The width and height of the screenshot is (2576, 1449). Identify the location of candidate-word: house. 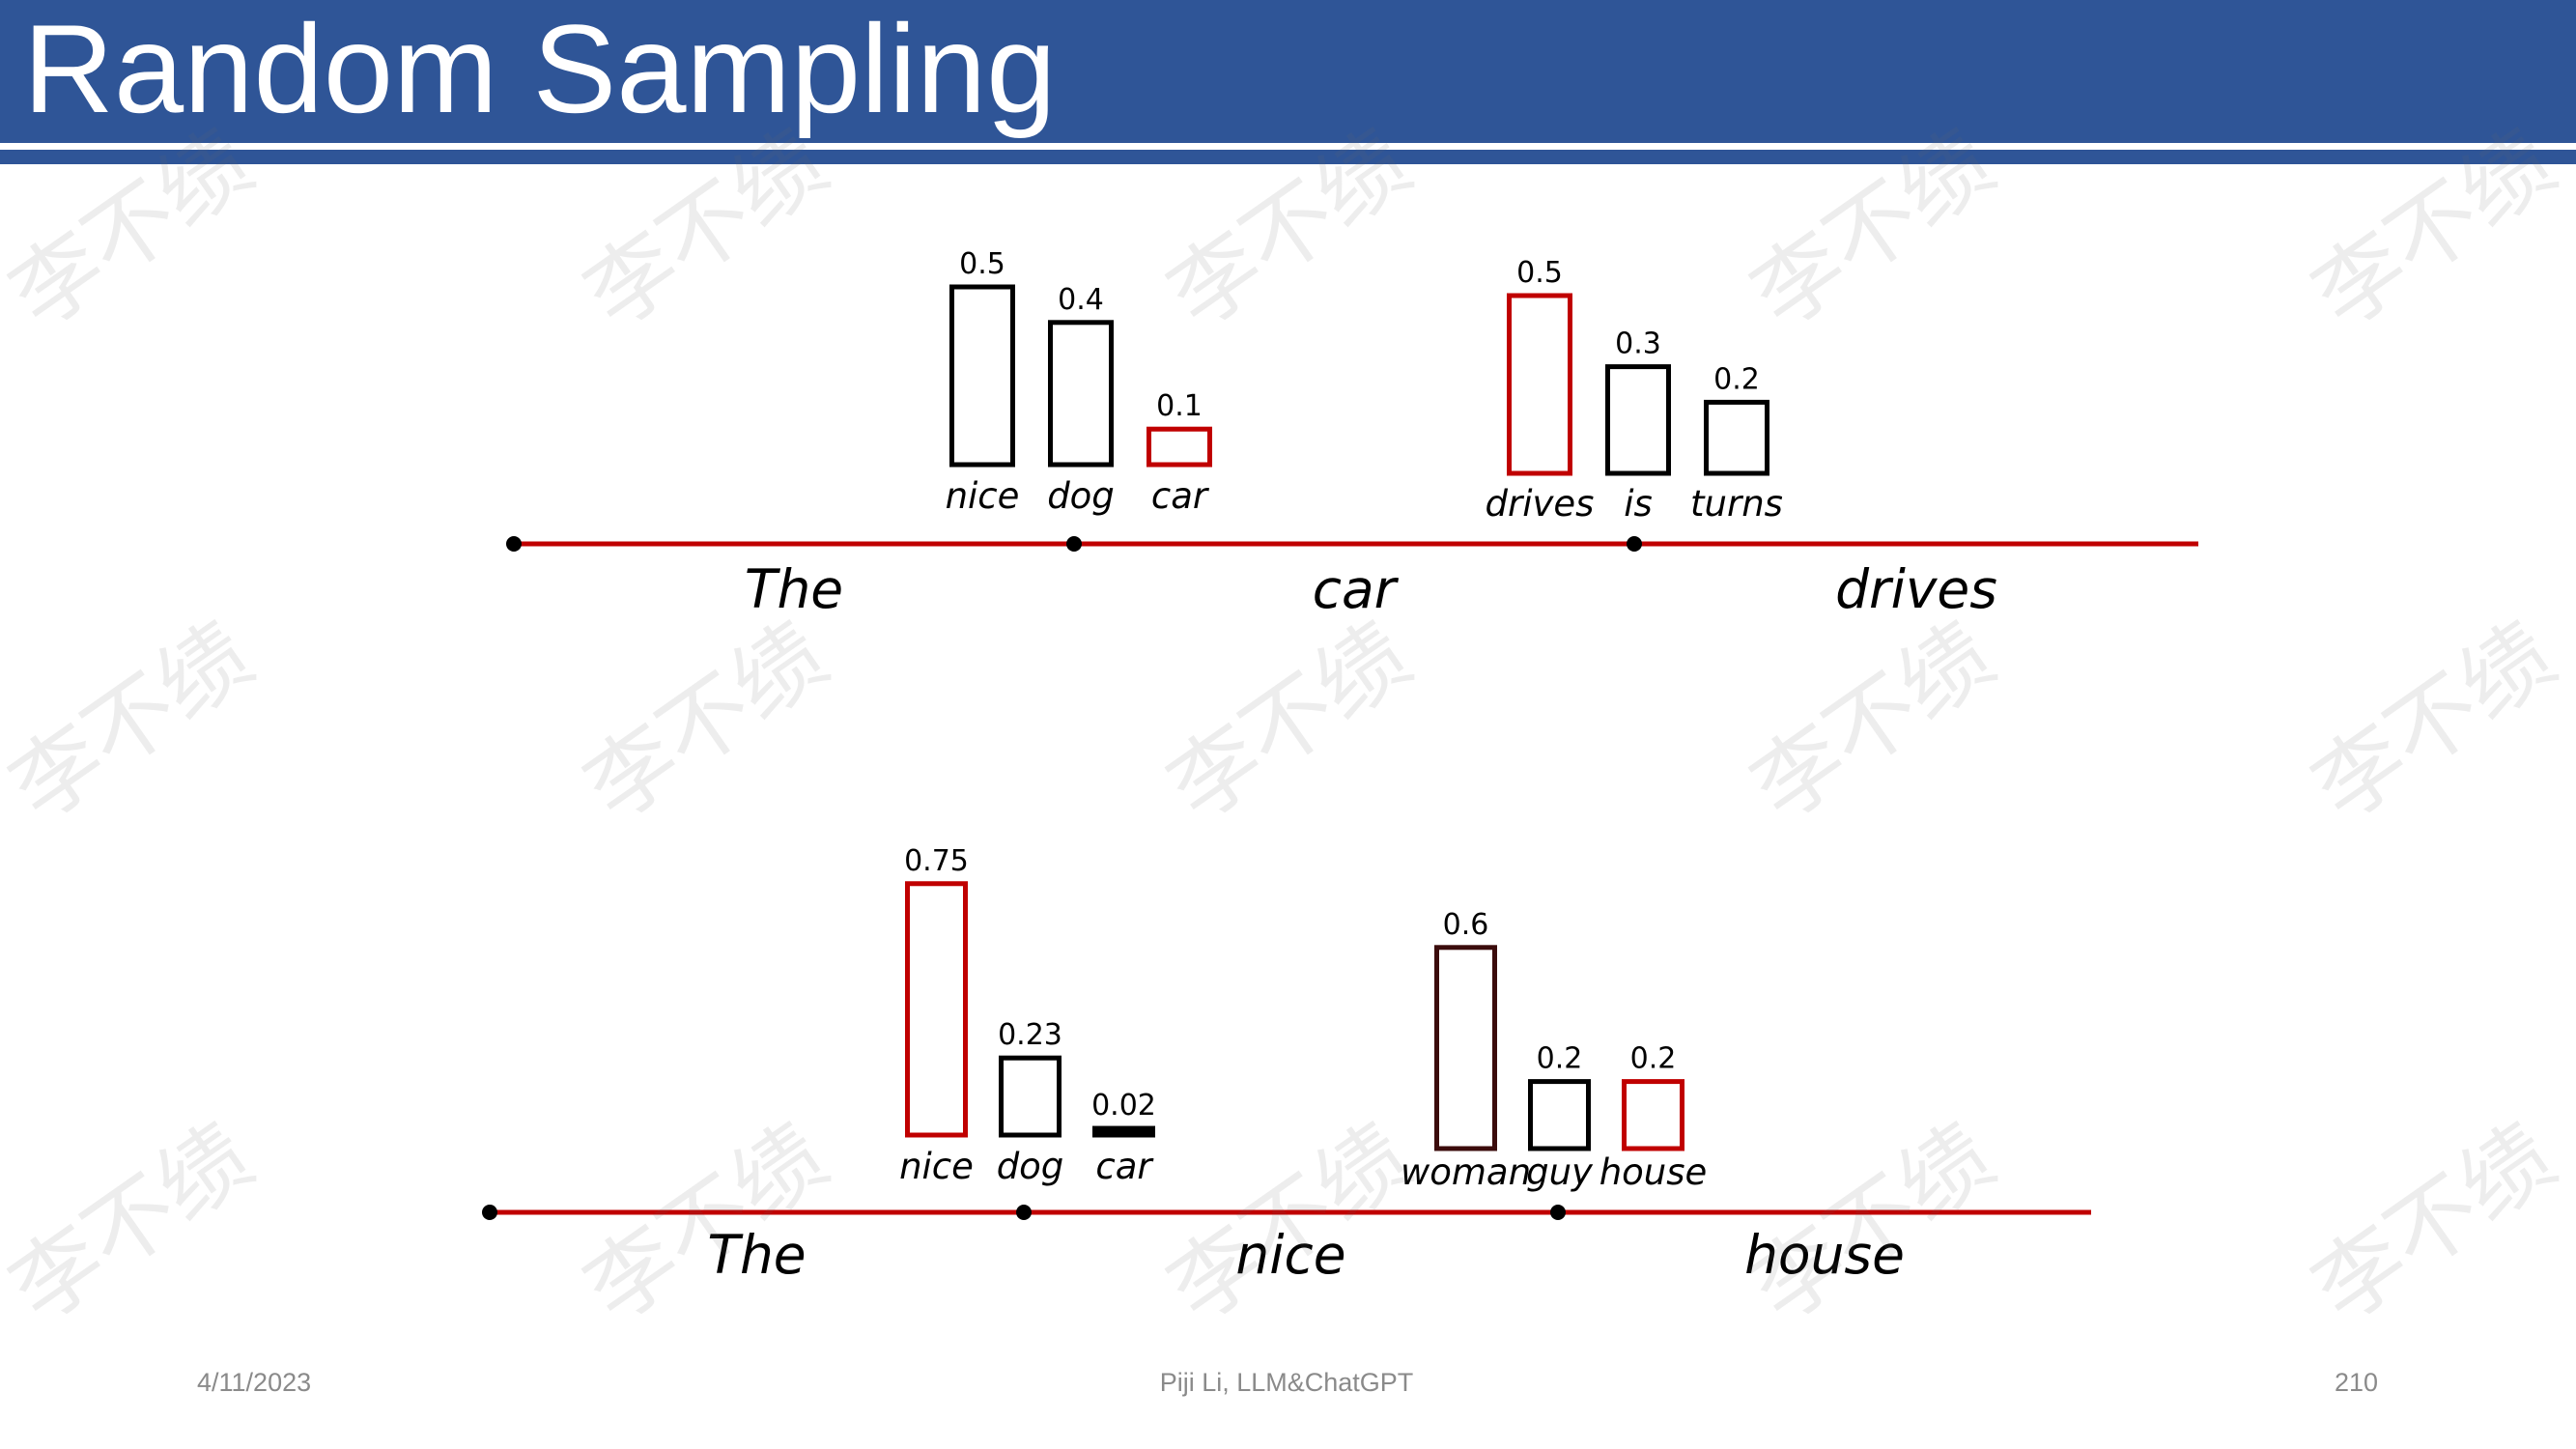
(1653, 1172).